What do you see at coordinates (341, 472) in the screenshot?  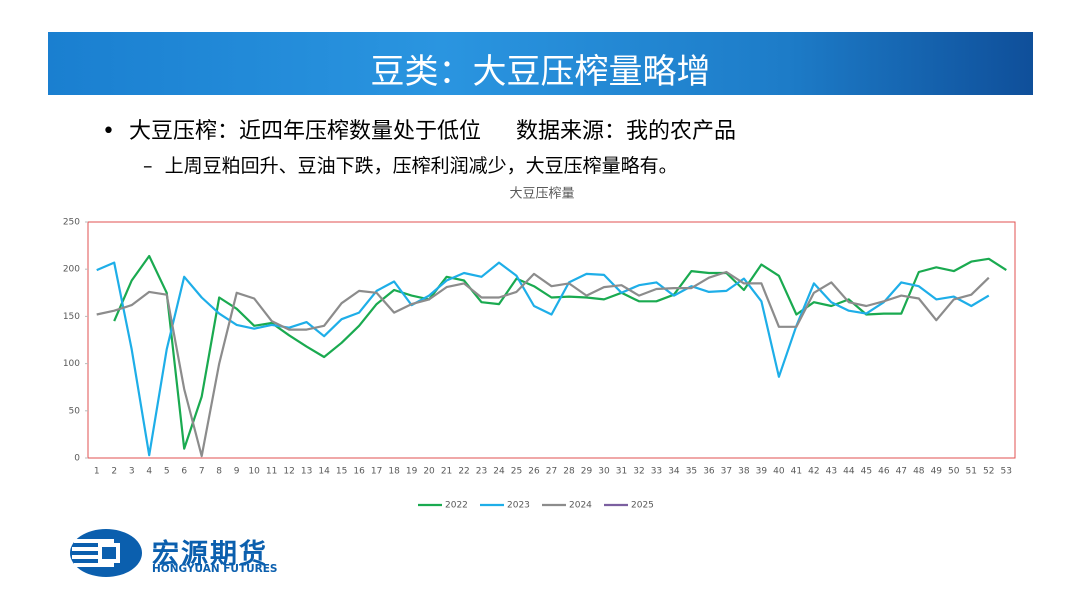 I see `x-tick-label: 15` at bounding box center [341, 472].